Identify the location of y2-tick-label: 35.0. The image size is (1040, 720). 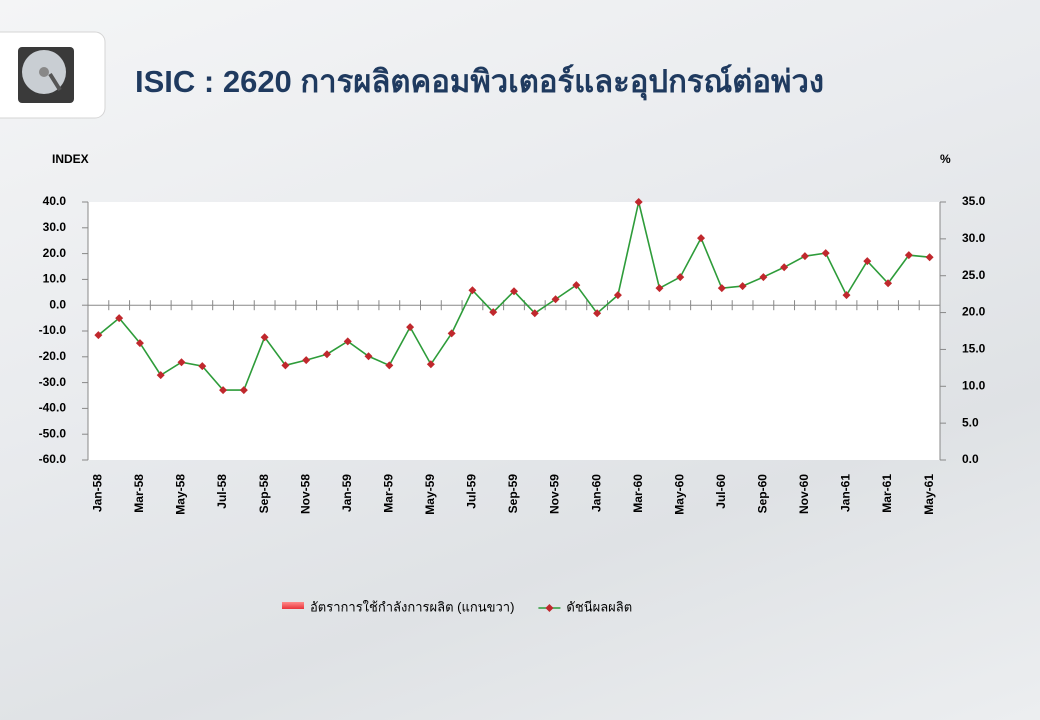
(974, 201).